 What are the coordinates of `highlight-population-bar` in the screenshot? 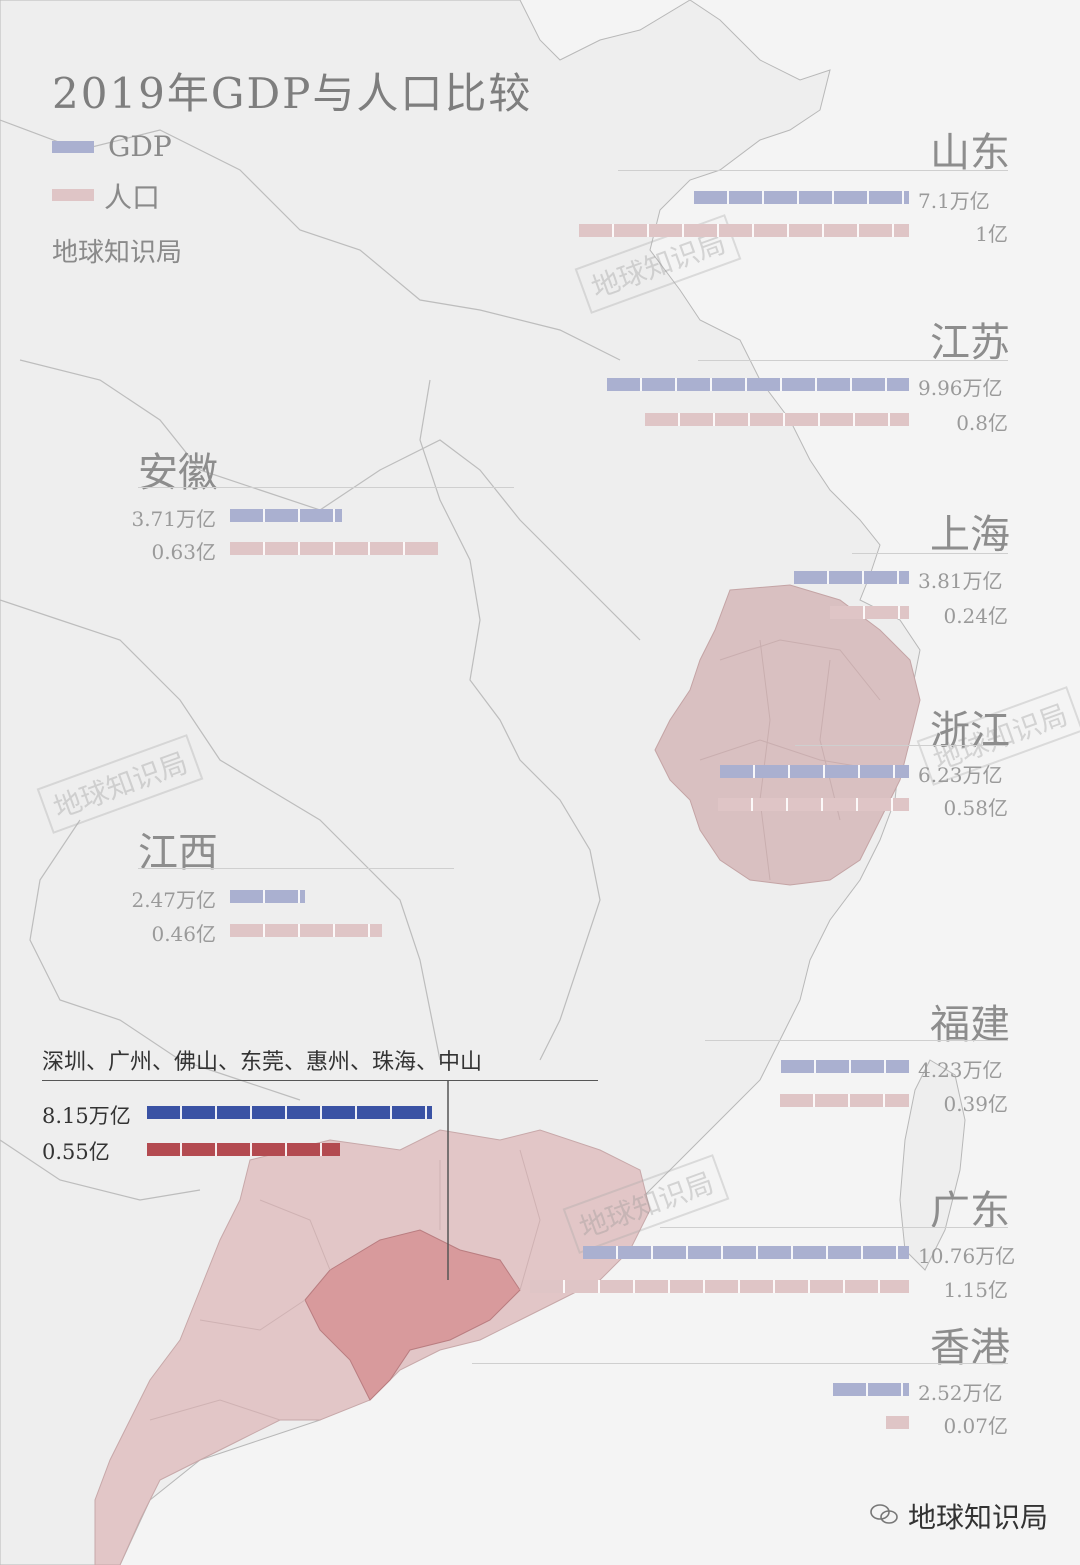 It's located at (243, 1149).